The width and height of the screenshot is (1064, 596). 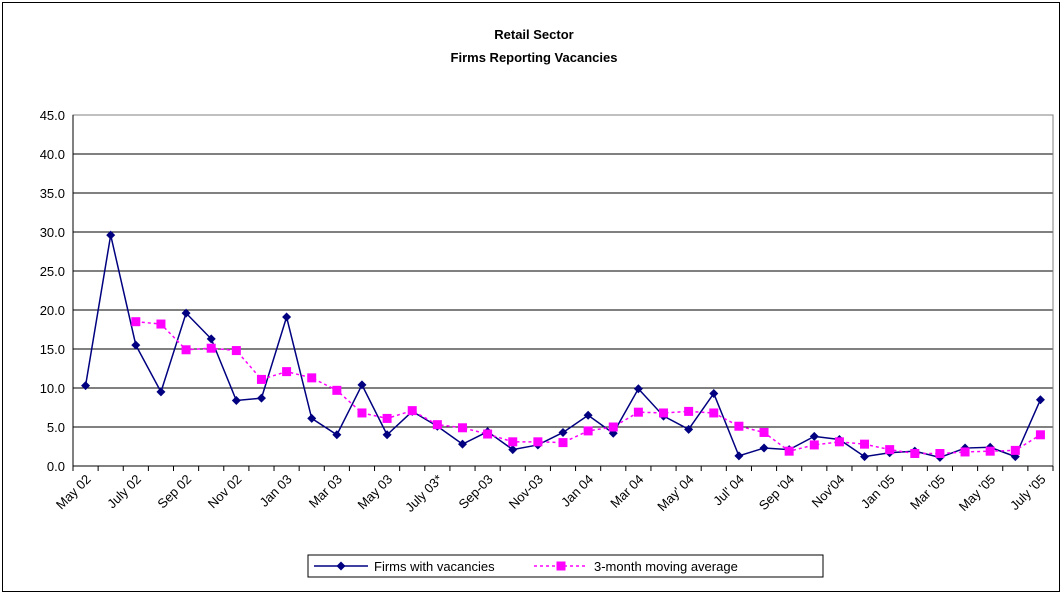 What do you see at coordinates (52, 193) in the screenshot?
I see `y-tick-label: 35.0` at bounding box center [52, 193].